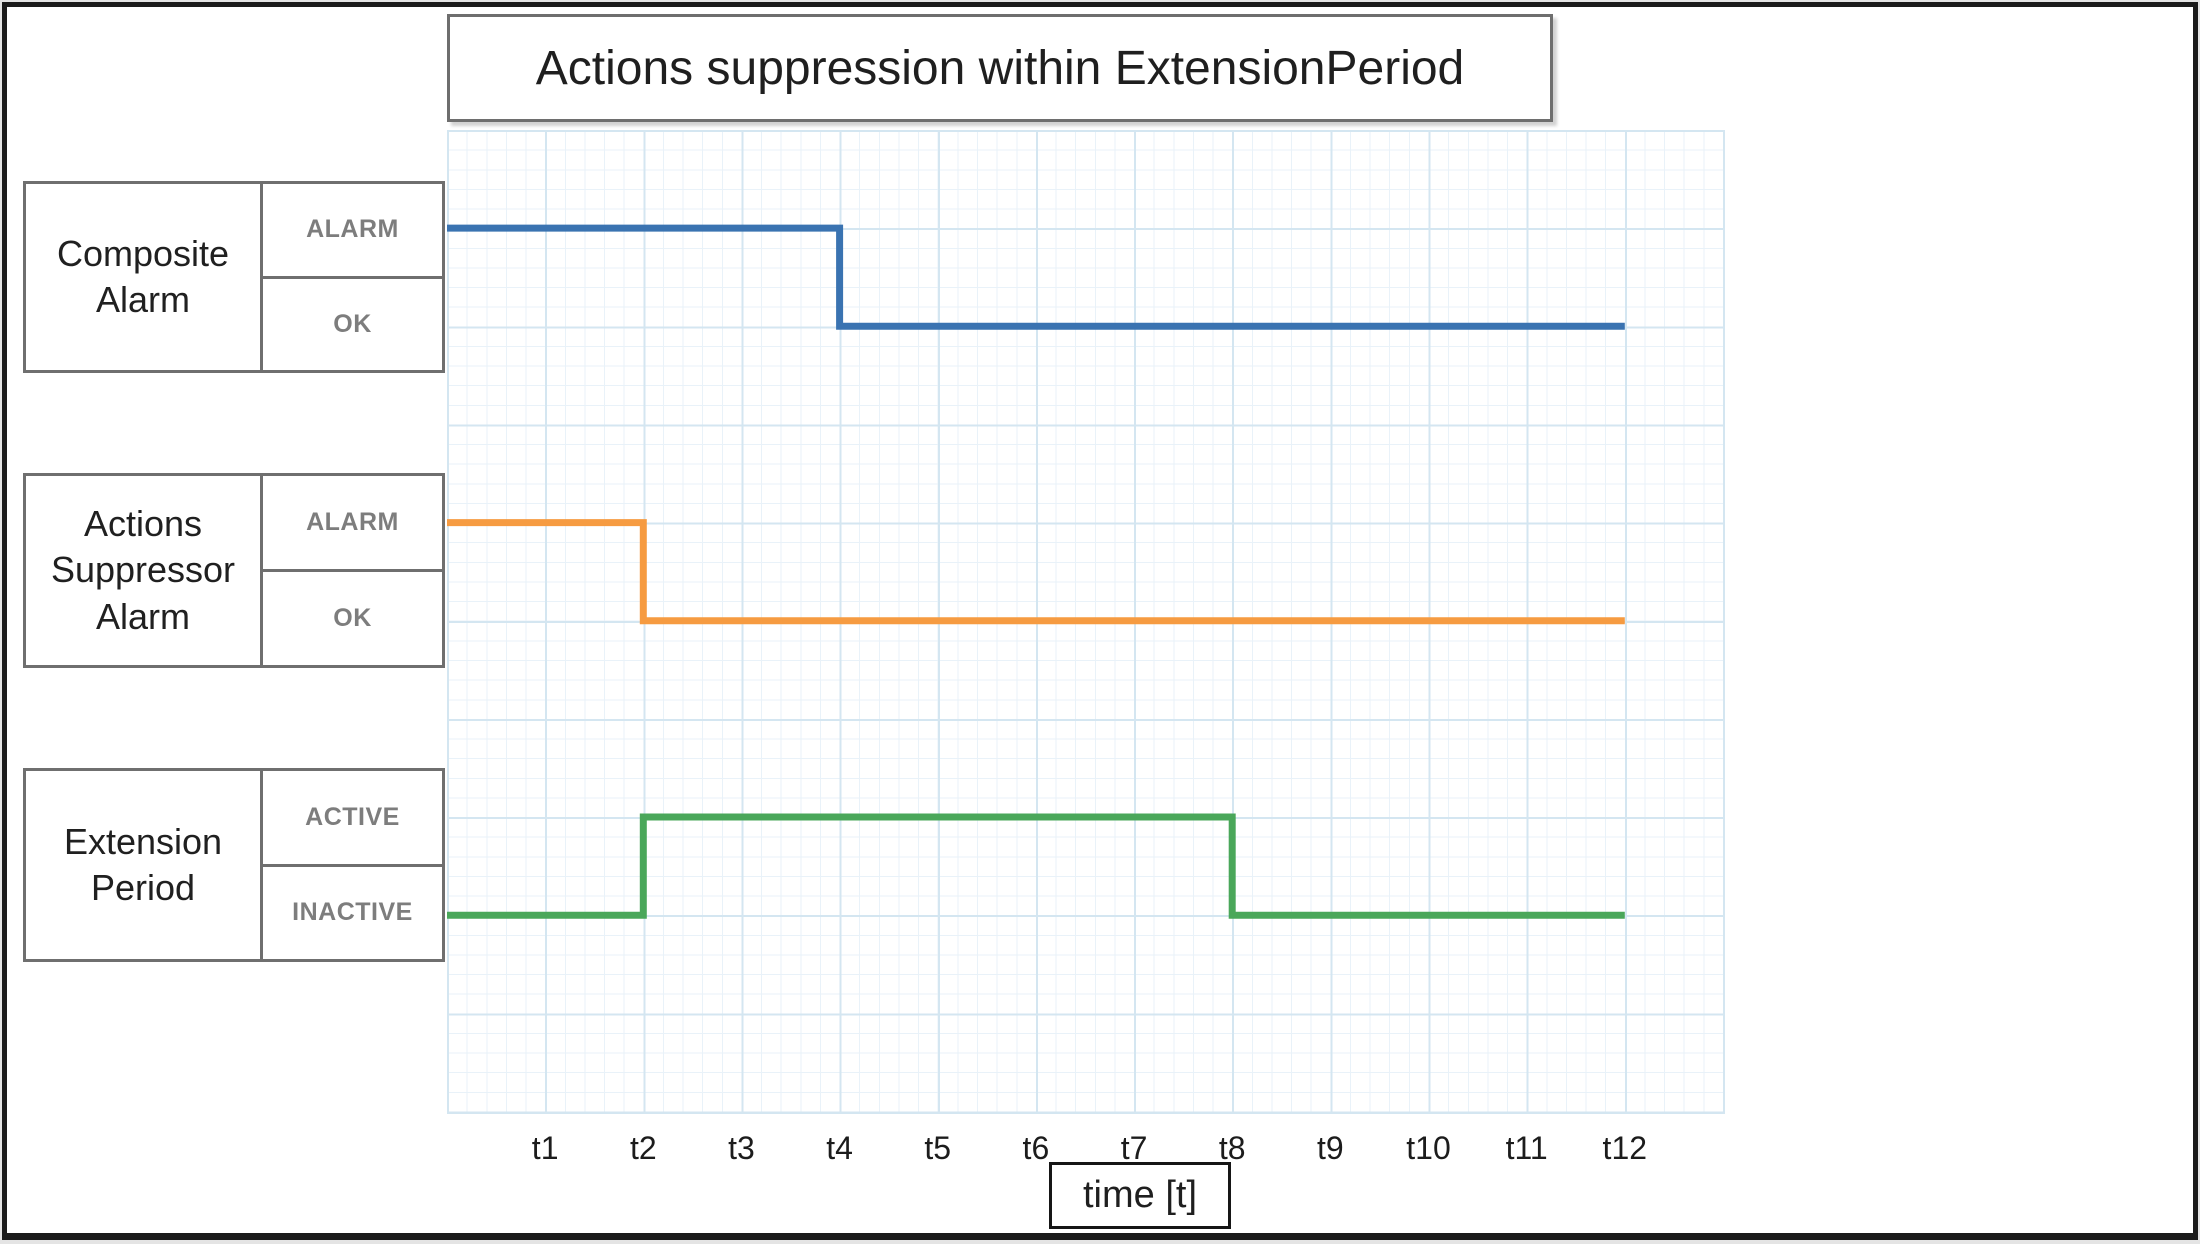  Describe the element at coordinates (1526, 1148) in the screenshot. I see `x-axis-tick: t11` at that location.